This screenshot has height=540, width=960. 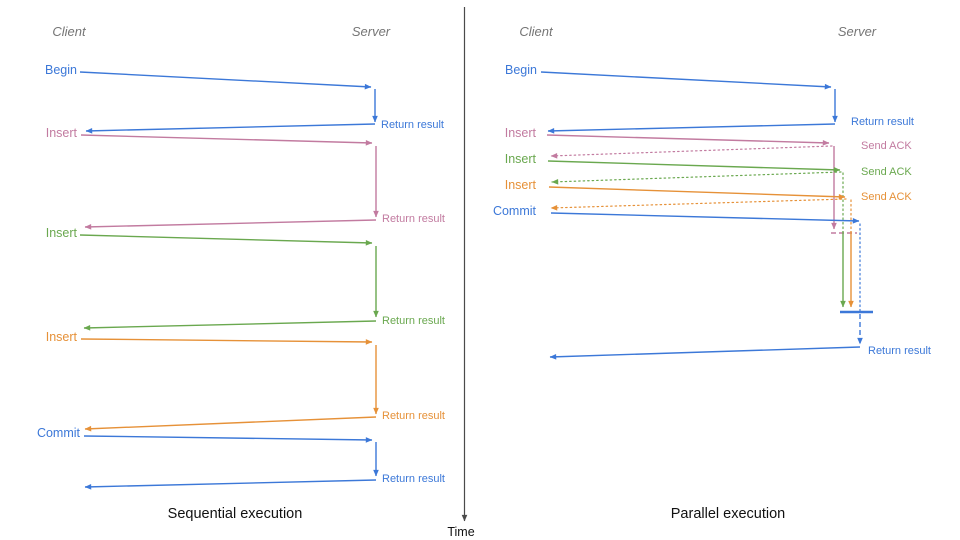 I want to click on seq-commit-result-label: Return result, so click(x=413, y=479).